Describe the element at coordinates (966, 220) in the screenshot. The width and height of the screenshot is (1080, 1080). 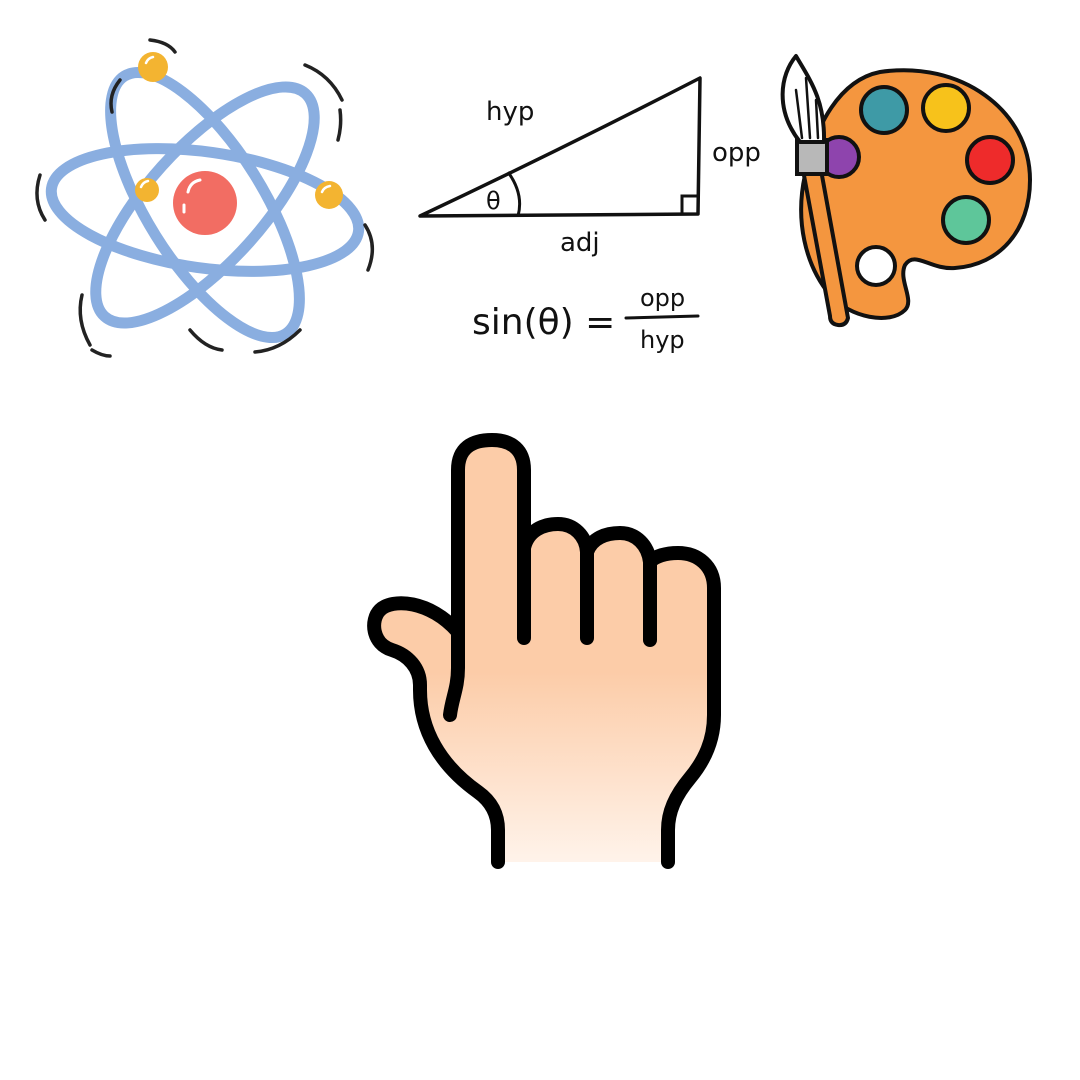
I see `paint-green` at that location.